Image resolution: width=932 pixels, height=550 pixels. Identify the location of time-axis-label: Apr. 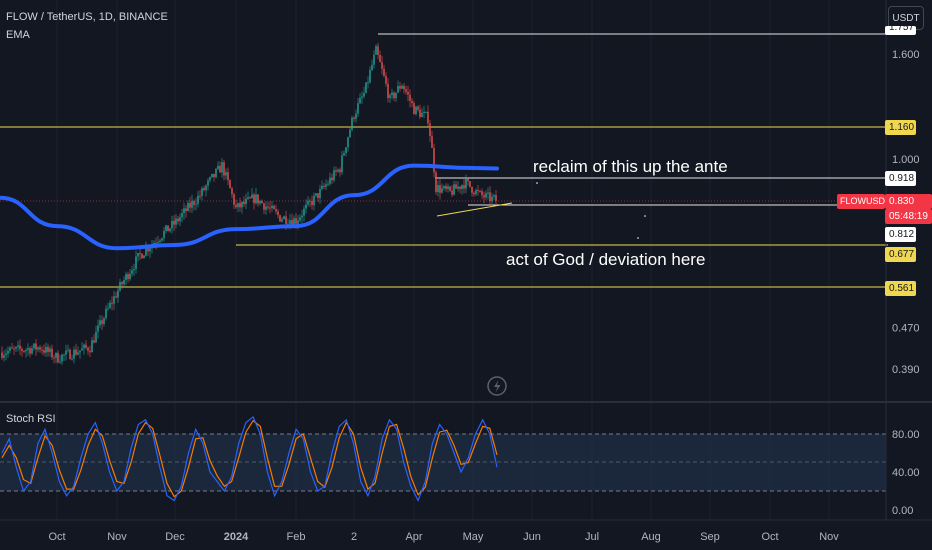
(413, 537).